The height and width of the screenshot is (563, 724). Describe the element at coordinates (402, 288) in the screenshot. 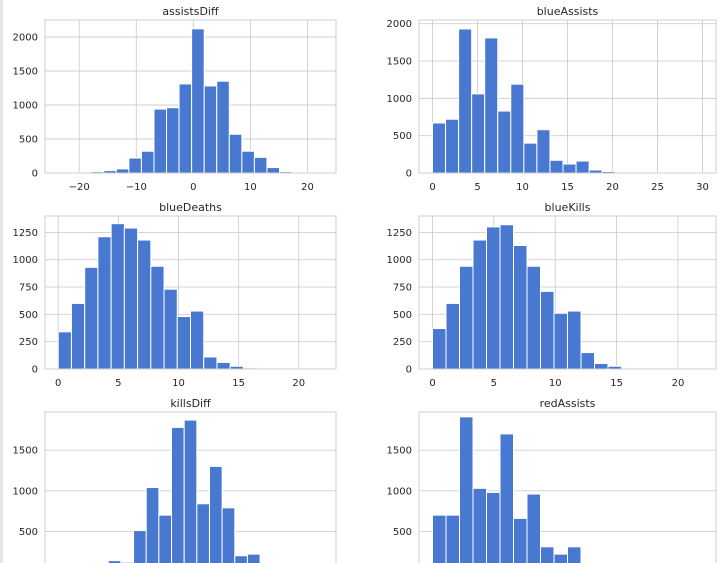

I see `y-tick-label: 750` at that location.